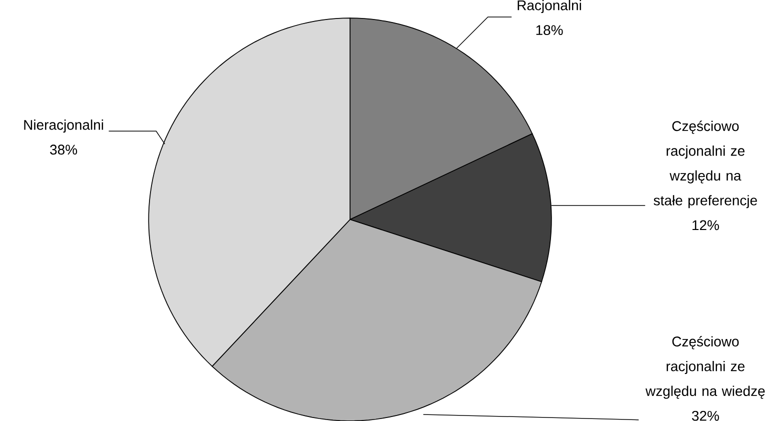 This screenshot has width=769, height=421. Describe the element at coordinates (705, 225) in the screenshot. I see `data-label: 12%` at that location.